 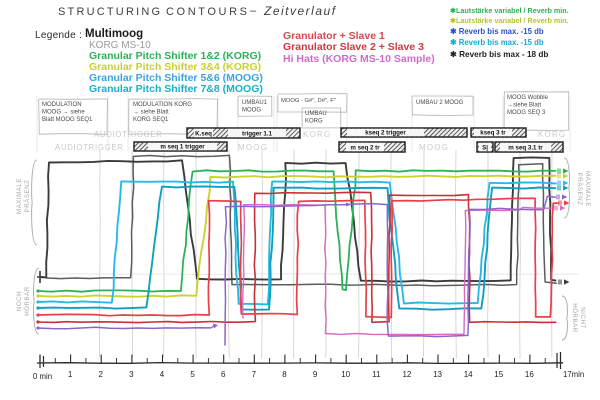 I want to click on svg-text: m seq 1 trigger, so click(x=182, y=146).